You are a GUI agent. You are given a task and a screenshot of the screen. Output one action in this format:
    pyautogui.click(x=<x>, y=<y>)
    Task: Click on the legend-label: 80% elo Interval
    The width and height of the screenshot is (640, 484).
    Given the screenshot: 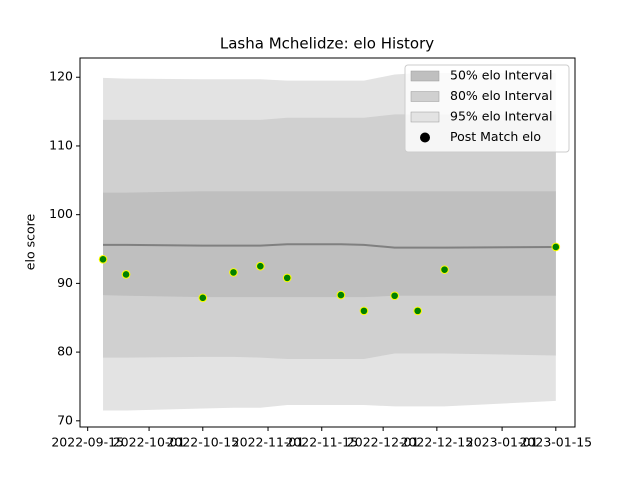 What is the action you would take?
    pyautogui.click(x=501, y=95)
    